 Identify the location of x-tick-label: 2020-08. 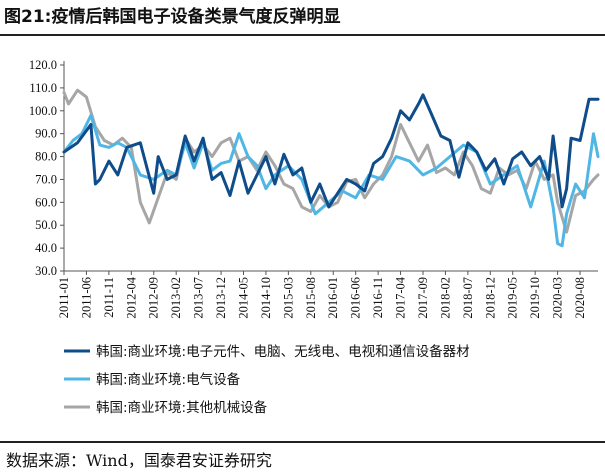
(580, 298).